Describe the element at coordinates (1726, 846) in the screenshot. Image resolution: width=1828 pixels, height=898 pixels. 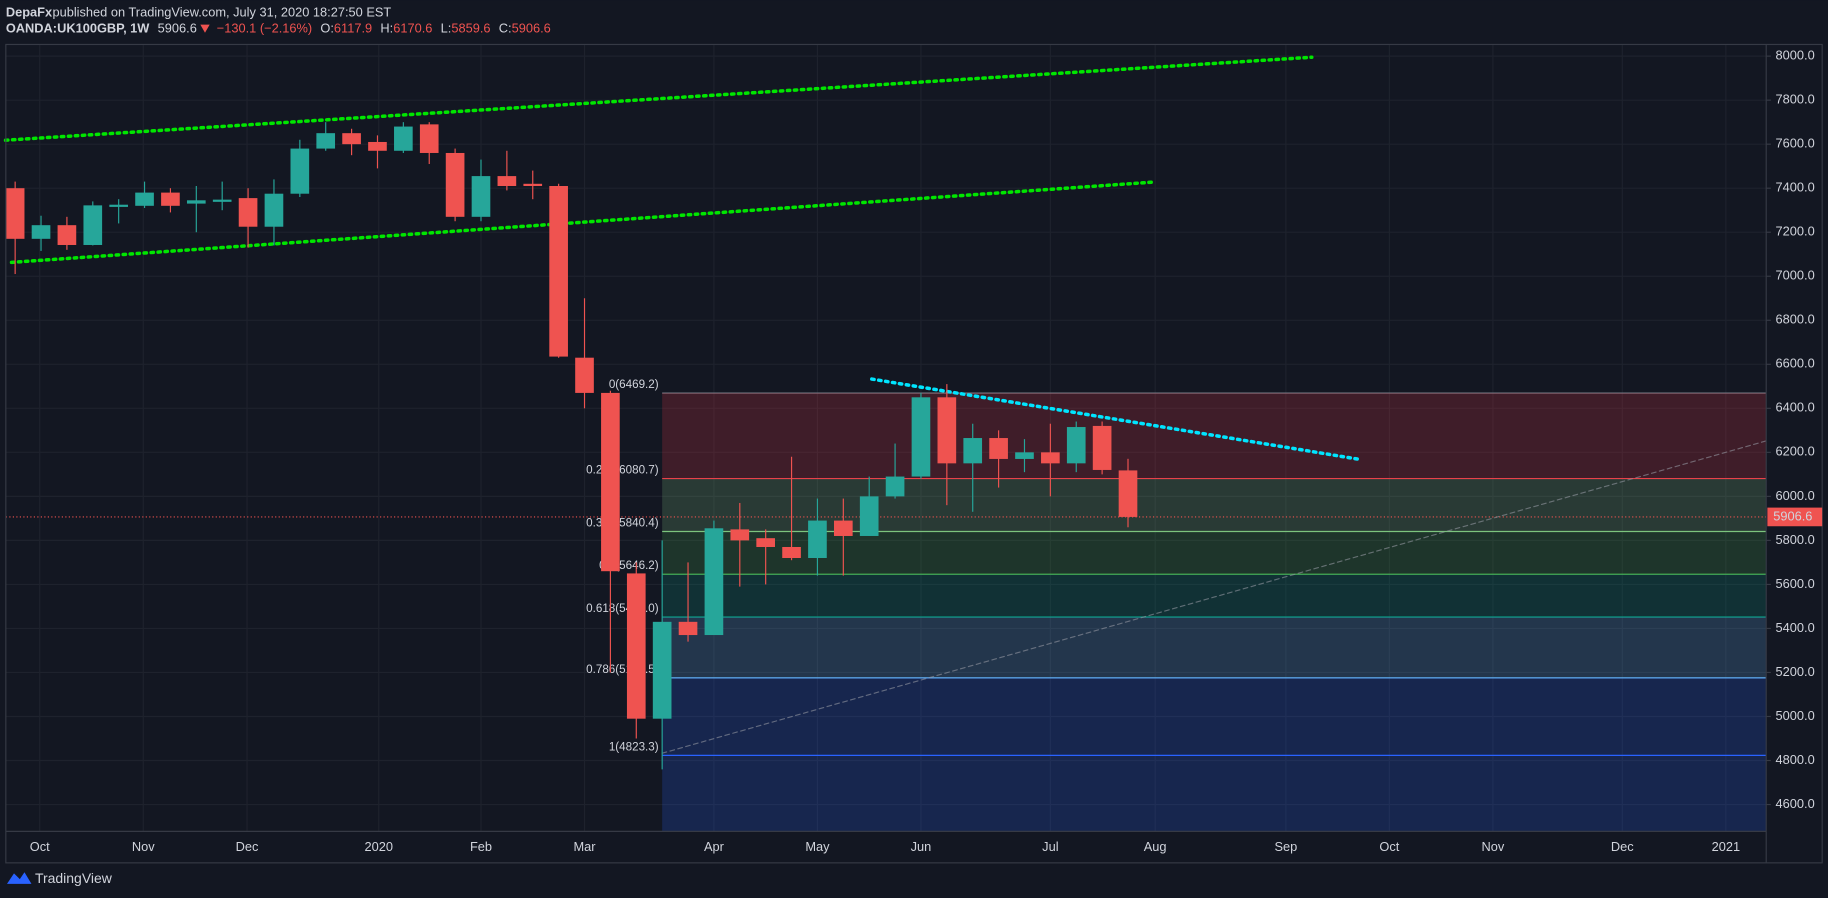
I see `x-tick-label: 2021` at that location.